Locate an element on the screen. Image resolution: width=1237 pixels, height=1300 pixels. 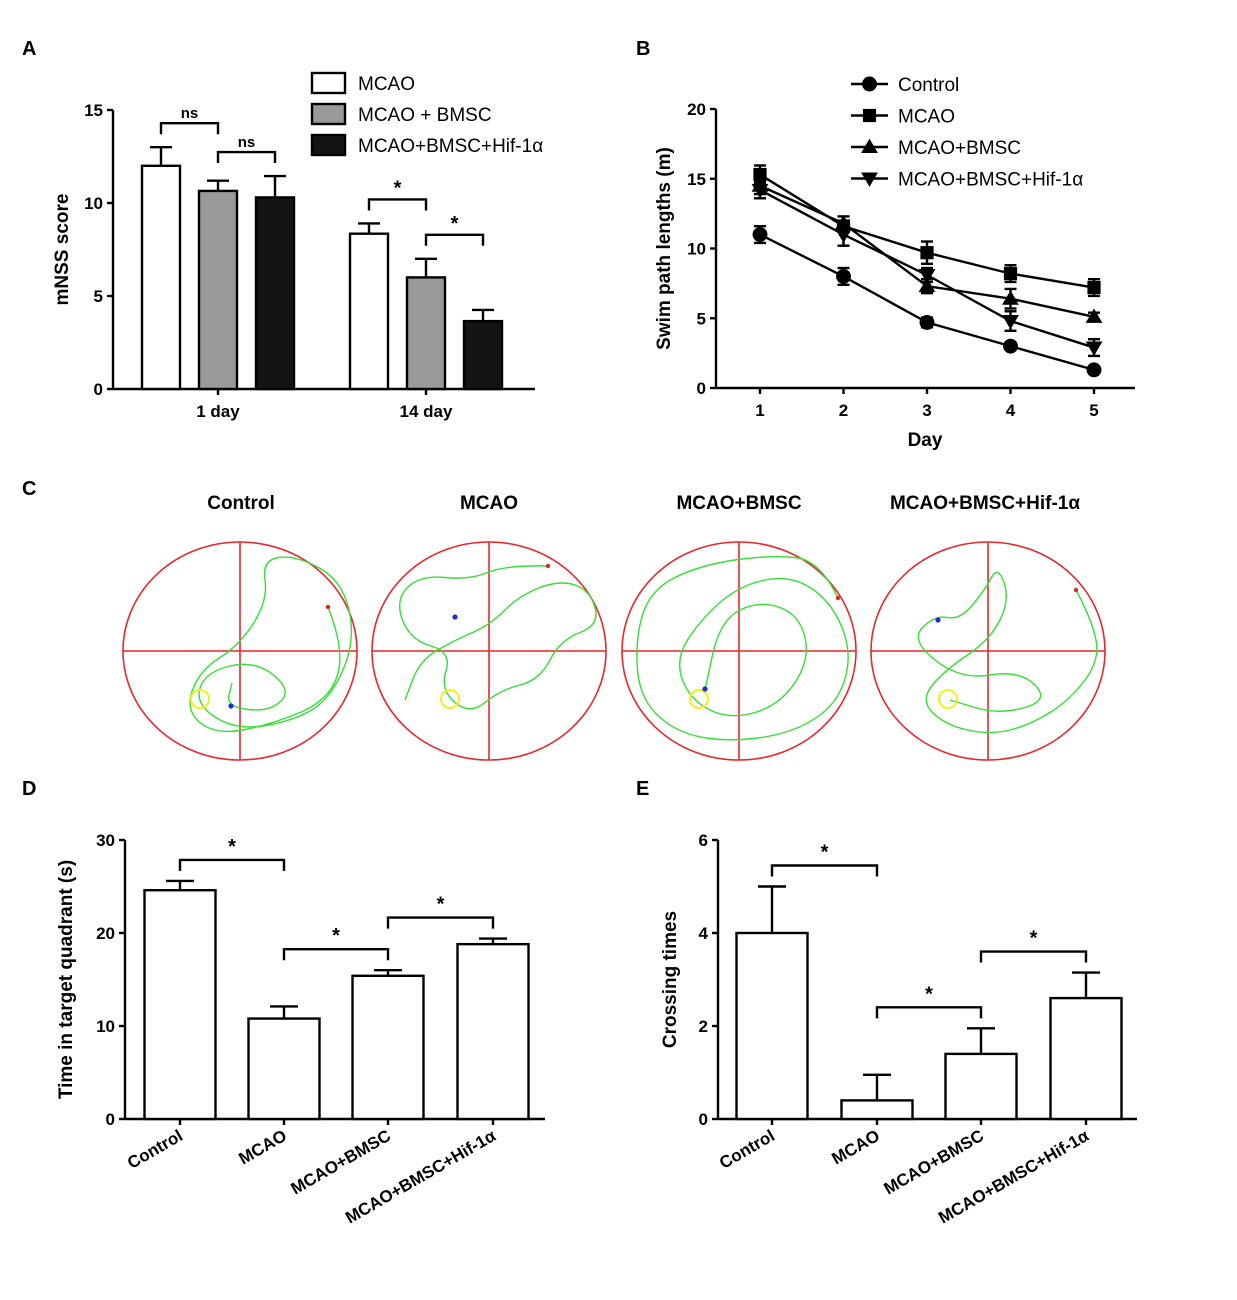
b-legend-marker-control is located at coordinates (869, 84).